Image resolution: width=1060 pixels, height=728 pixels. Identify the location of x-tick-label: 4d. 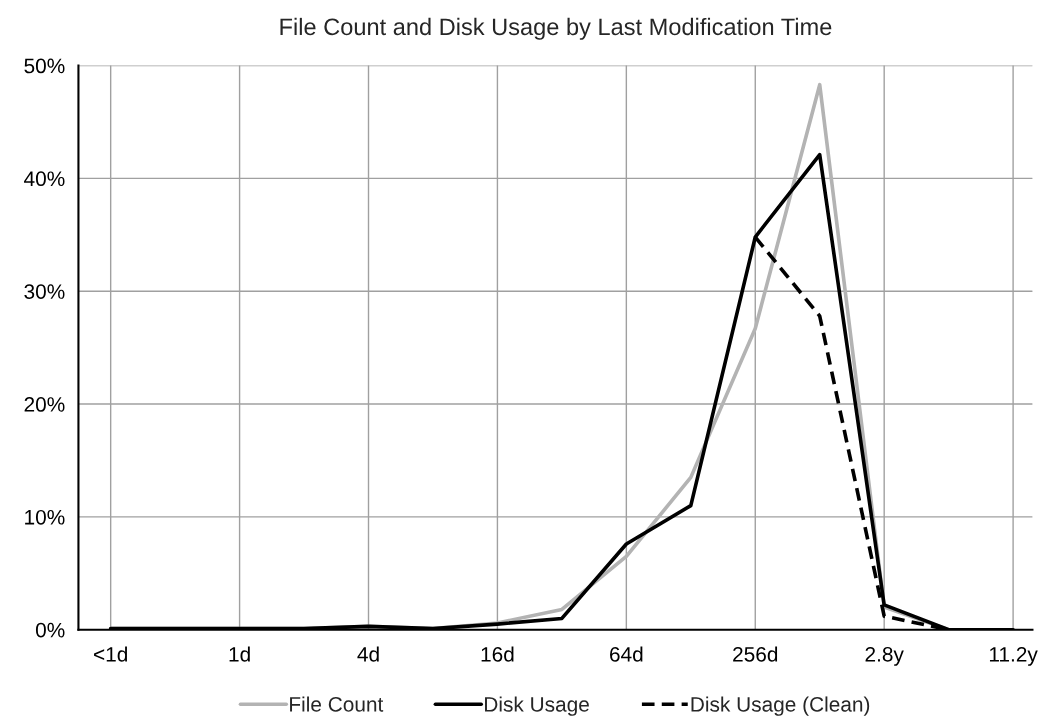
(368, 654).